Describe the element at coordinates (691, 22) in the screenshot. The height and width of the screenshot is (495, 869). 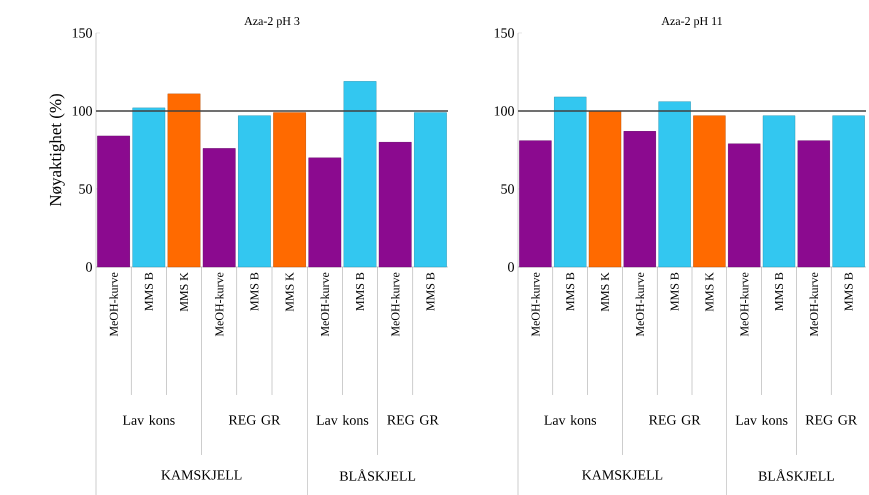
I see `chart-title: Aza-2 pH 11` at that location.